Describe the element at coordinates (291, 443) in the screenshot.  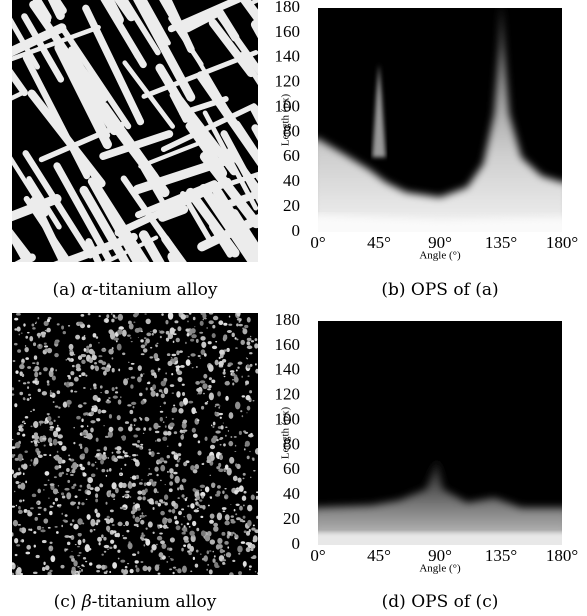
I see `y-tick-label: 80` at that location.